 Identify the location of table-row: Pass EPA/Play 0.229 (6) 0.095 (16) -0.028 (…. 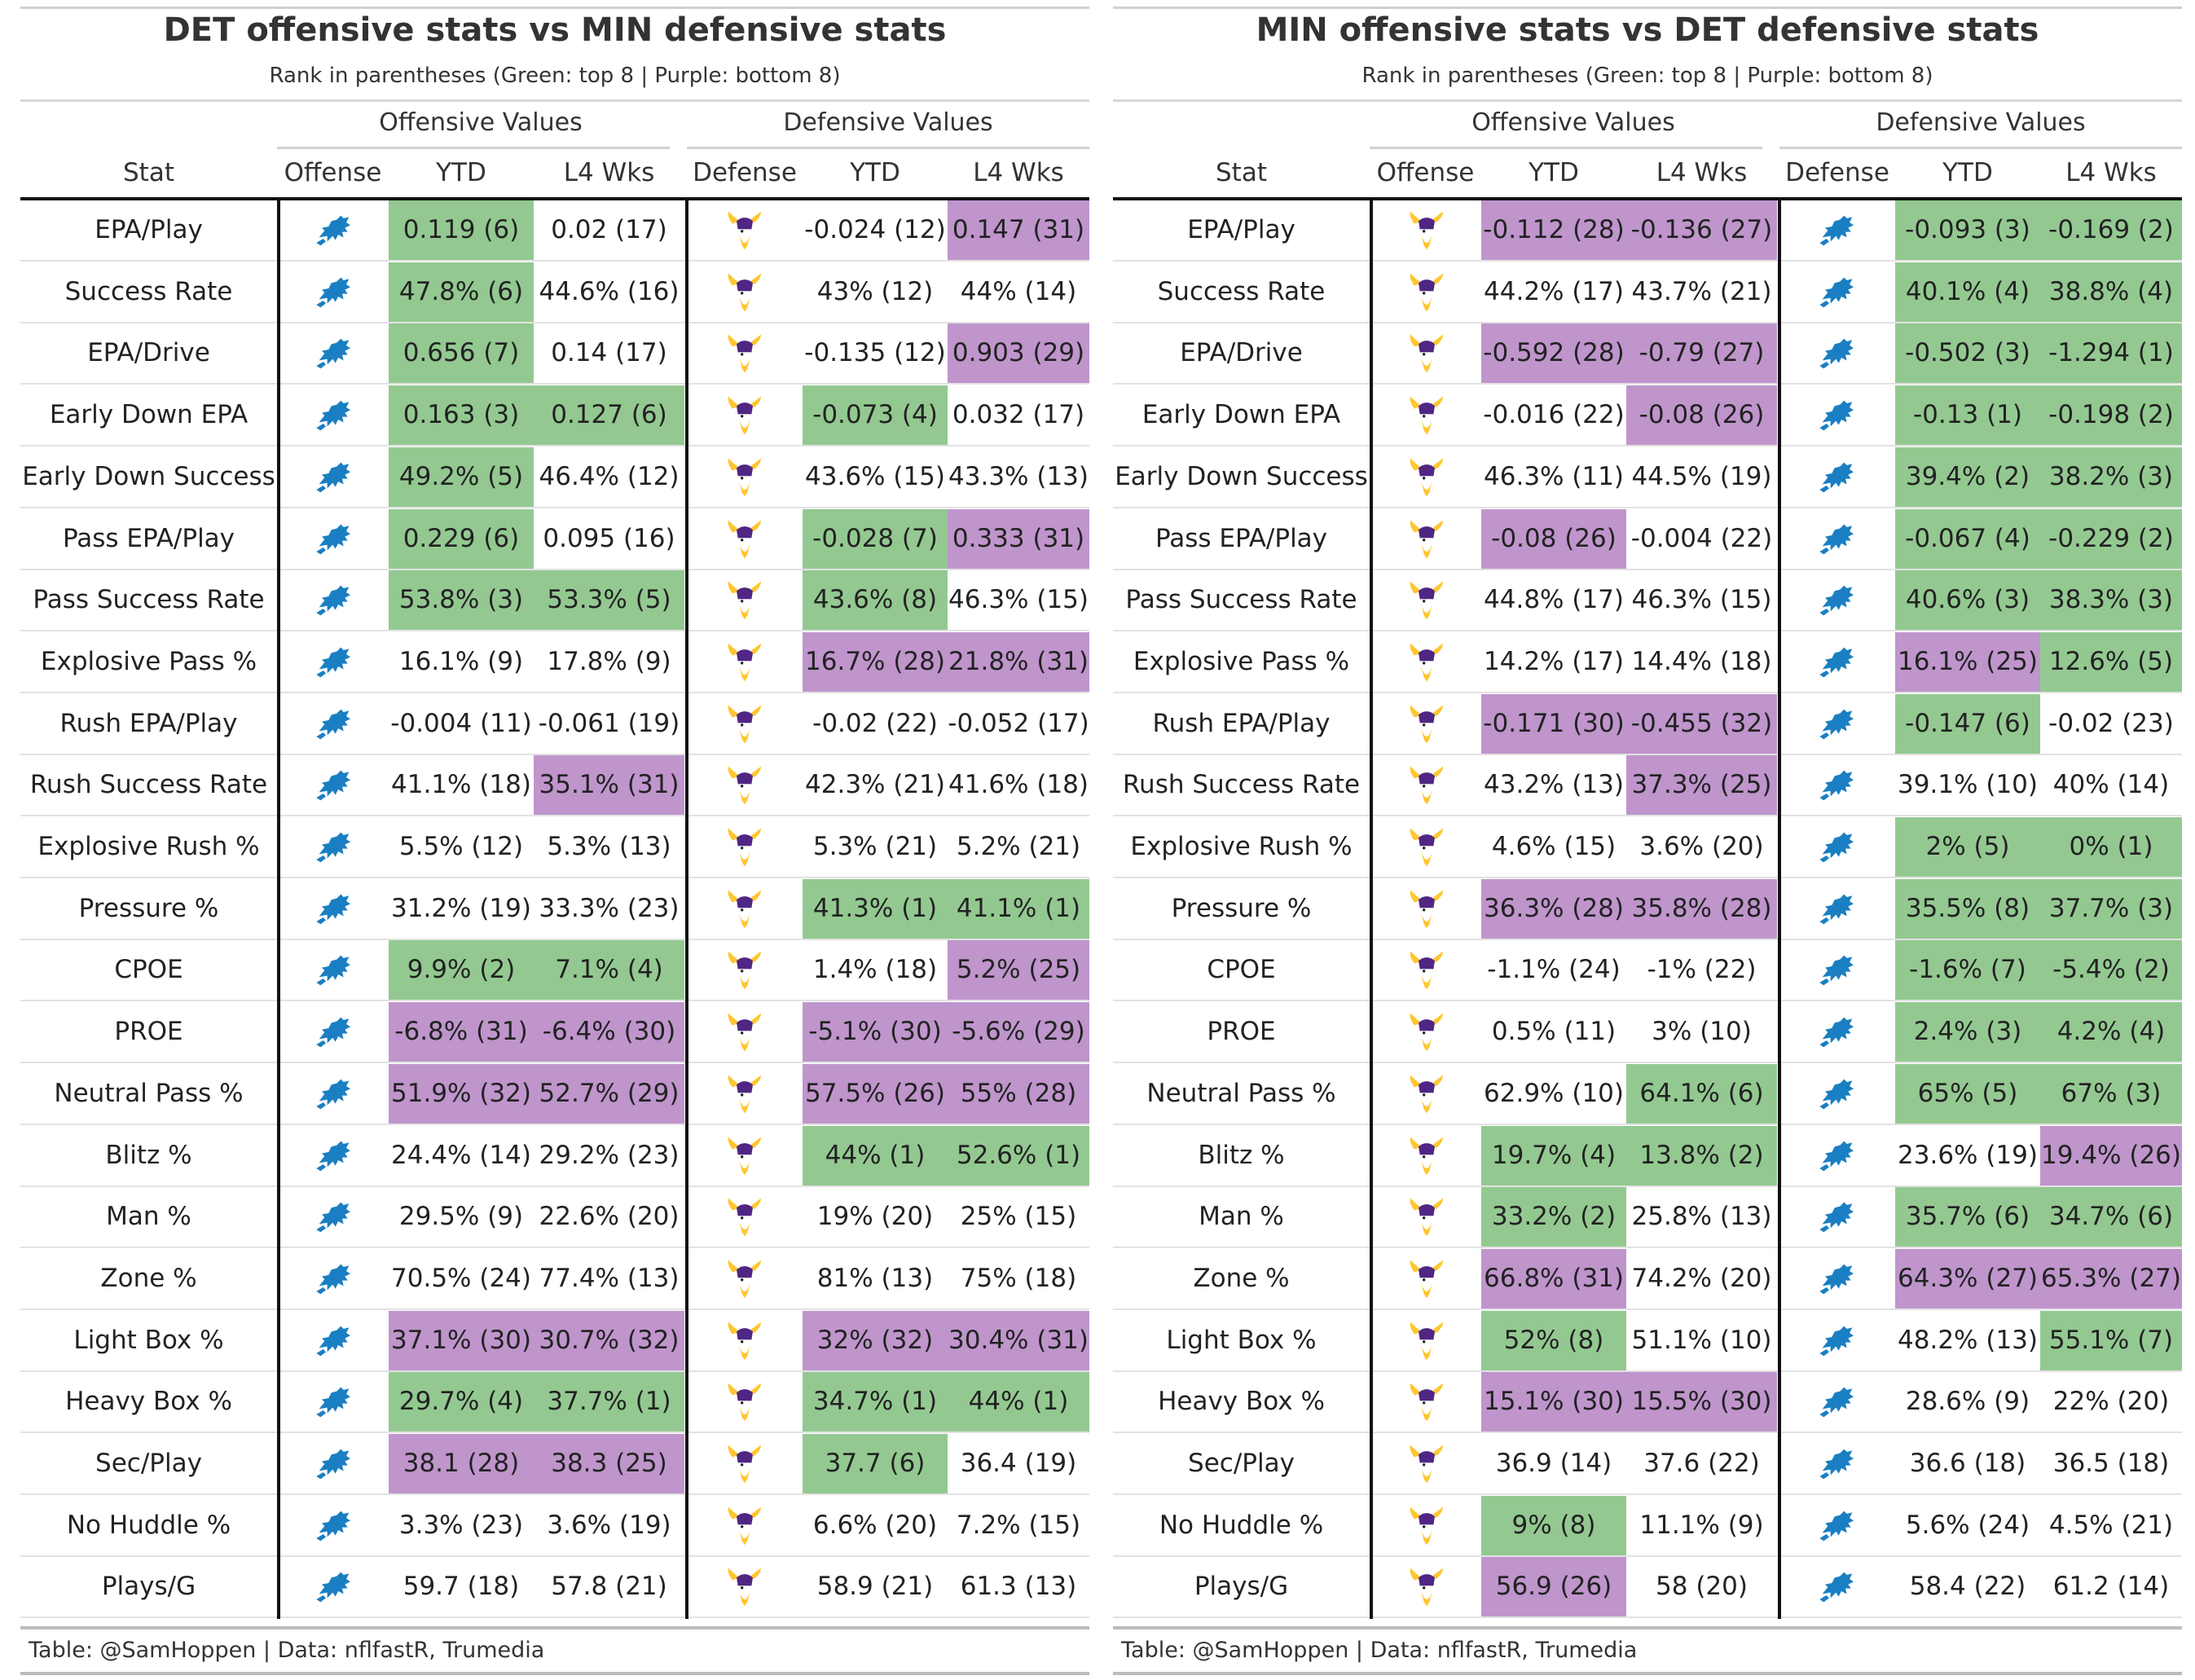
(554, 539).